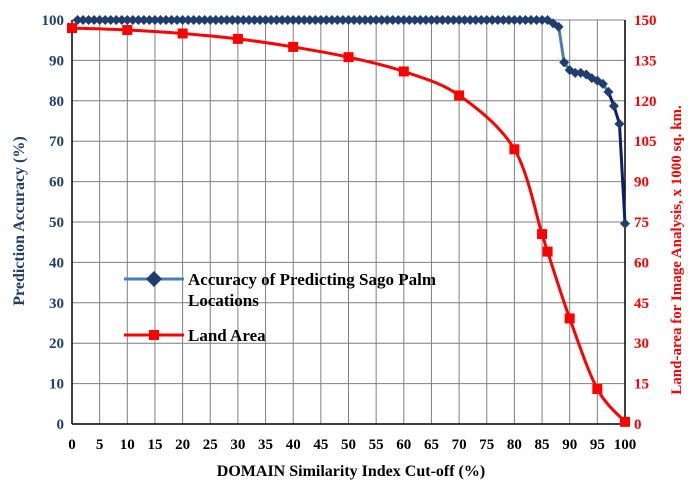 Image resolution: width=695 pixels, height=485 pixels. What do you see at coordinates (227, 335) in the screenshot?
I see `legend-land-area-label: Land Area` at bounding box center [227, 335].